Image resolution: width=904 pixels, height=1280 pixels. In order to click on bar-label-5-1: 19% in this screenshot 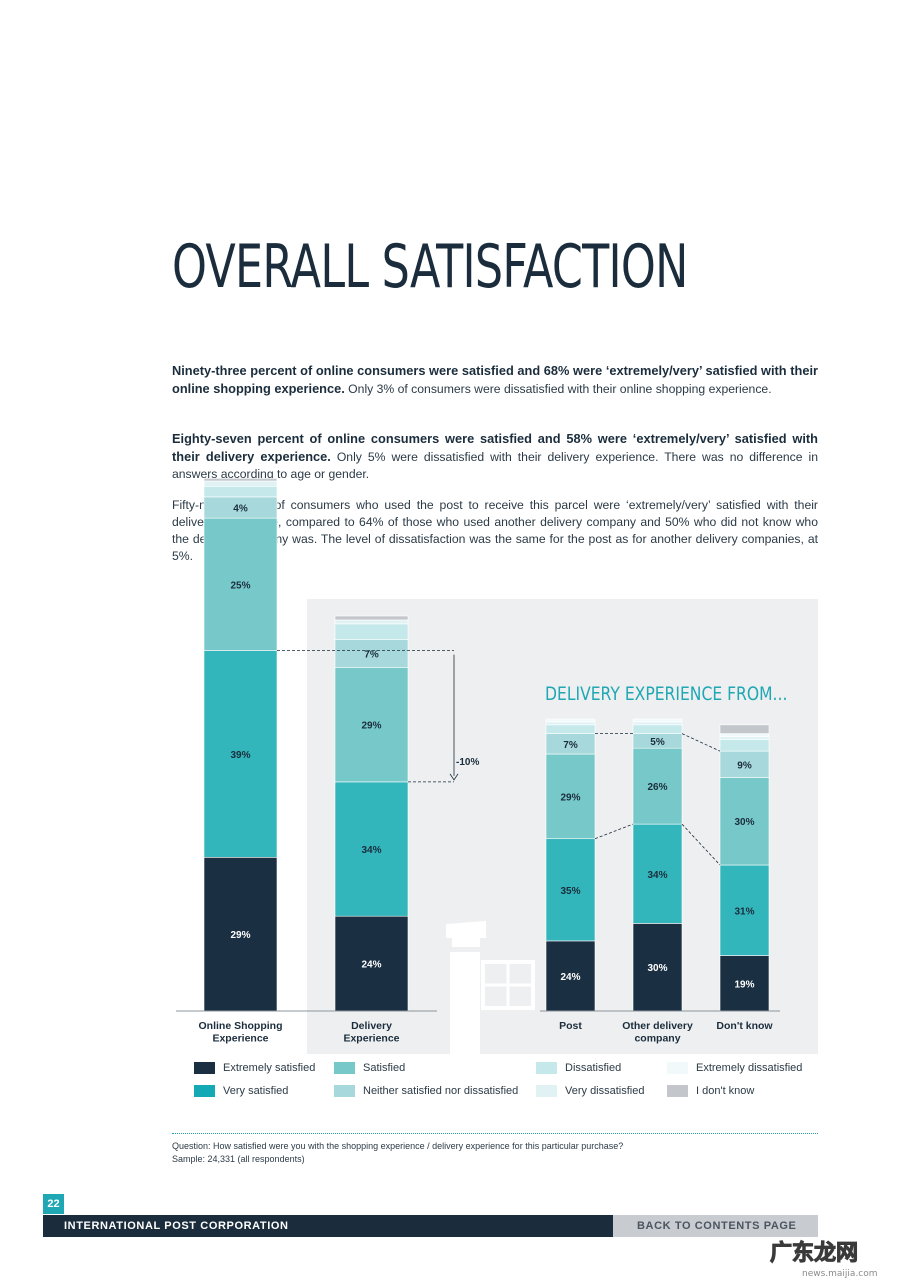, I will do `click(744, 984)`.